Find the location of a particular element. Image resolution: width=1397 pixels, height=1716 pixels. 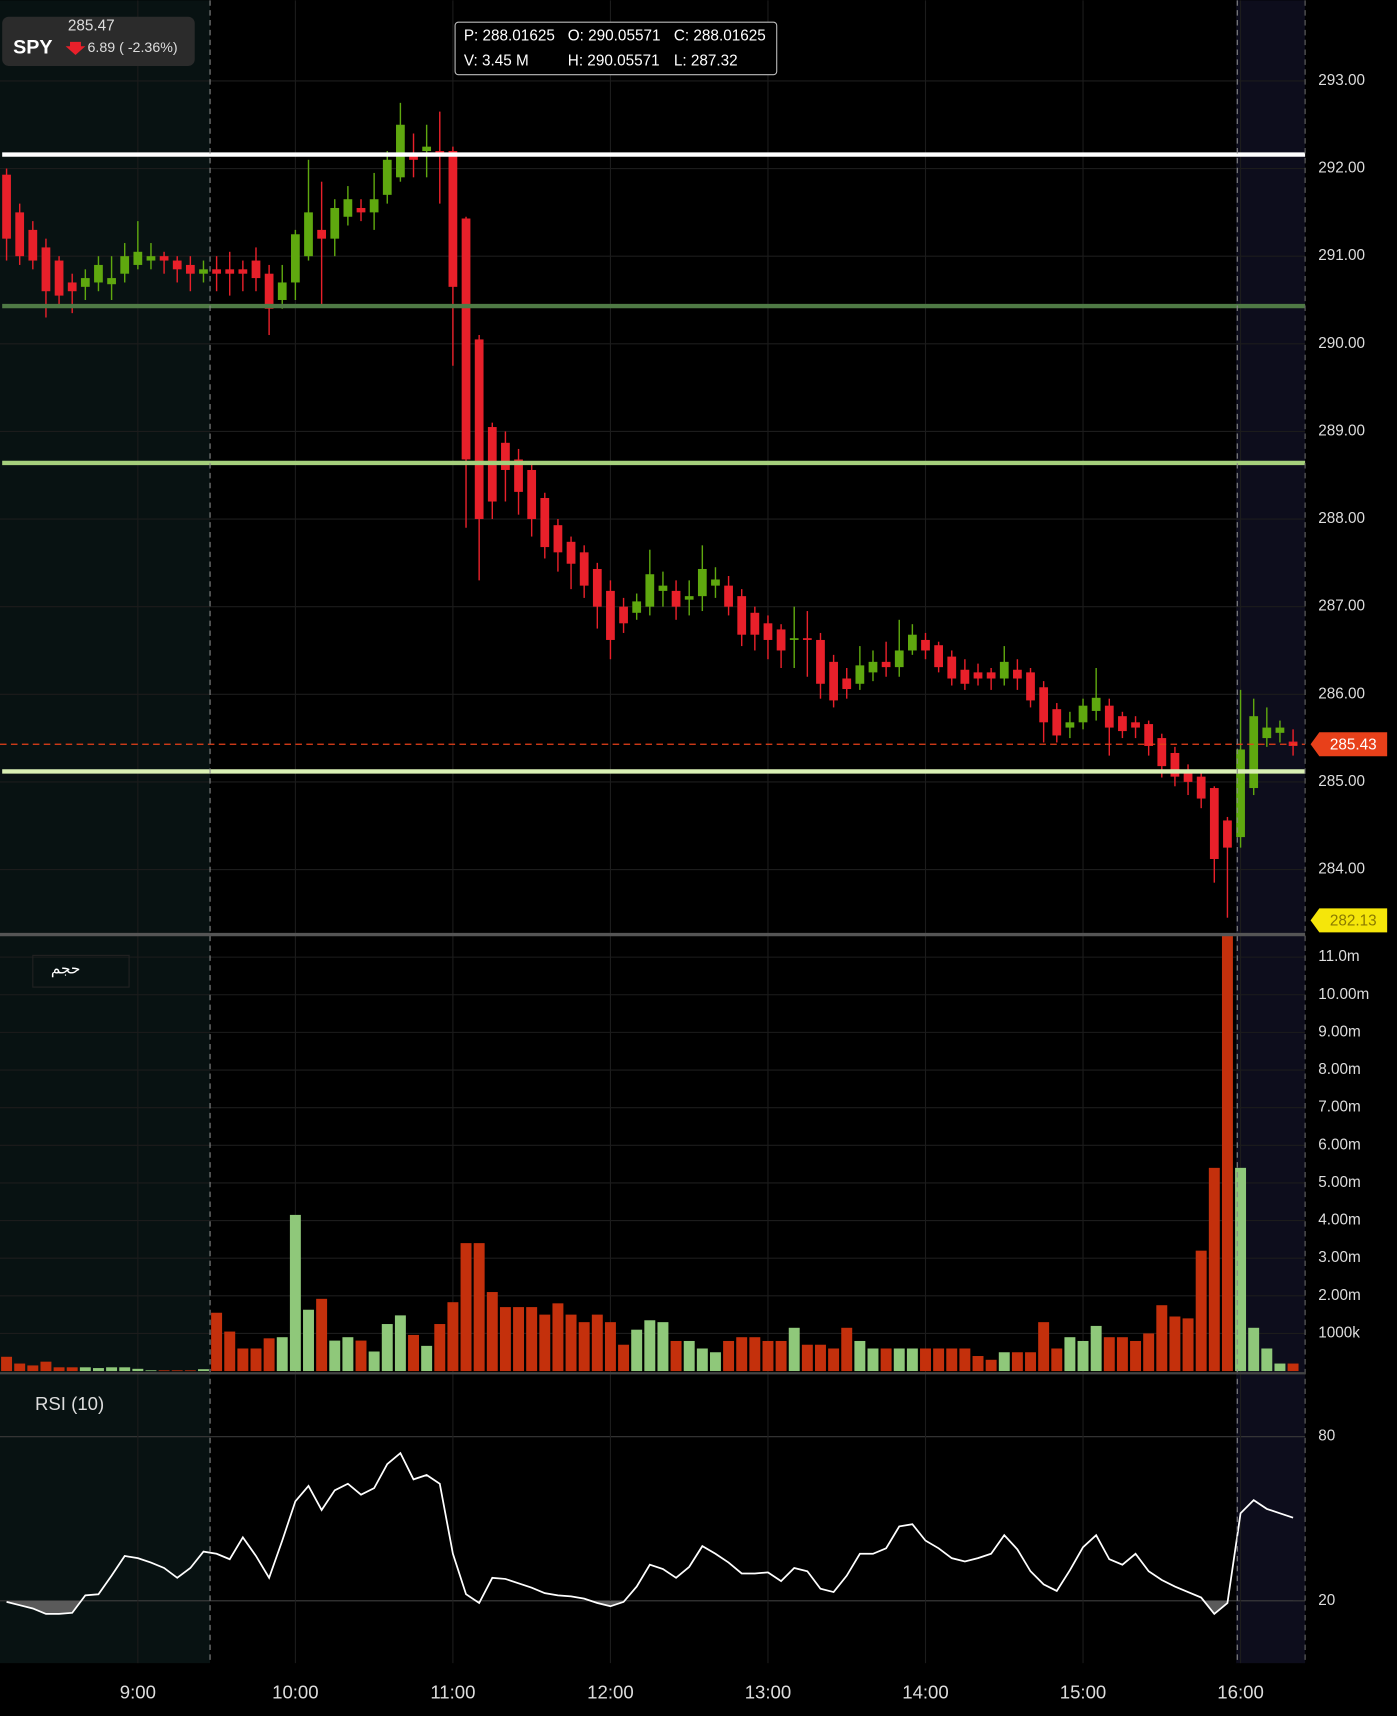

x-tick-label: 16:00 is located at coordinates (1240, 1692).